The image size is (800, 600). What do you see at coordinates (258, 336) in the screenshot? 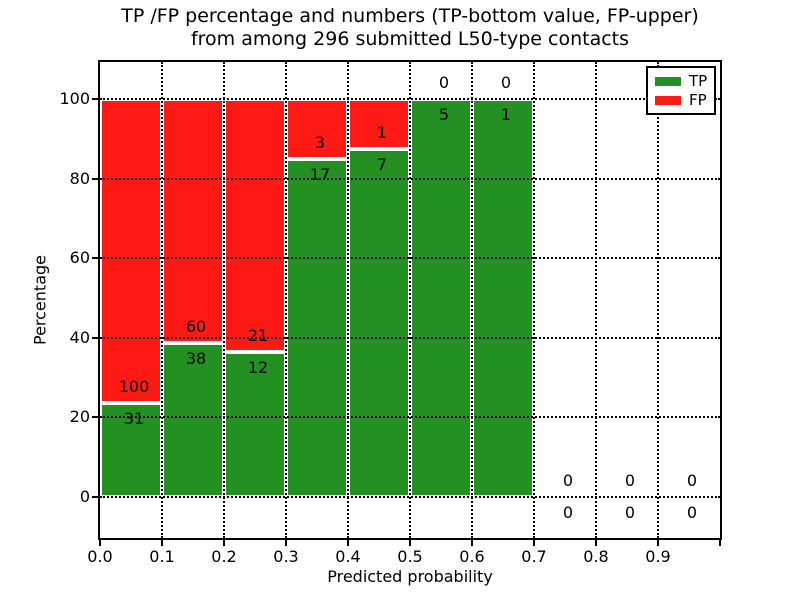
I see `fp-count-label: 21` at bounding box center [258, 336].